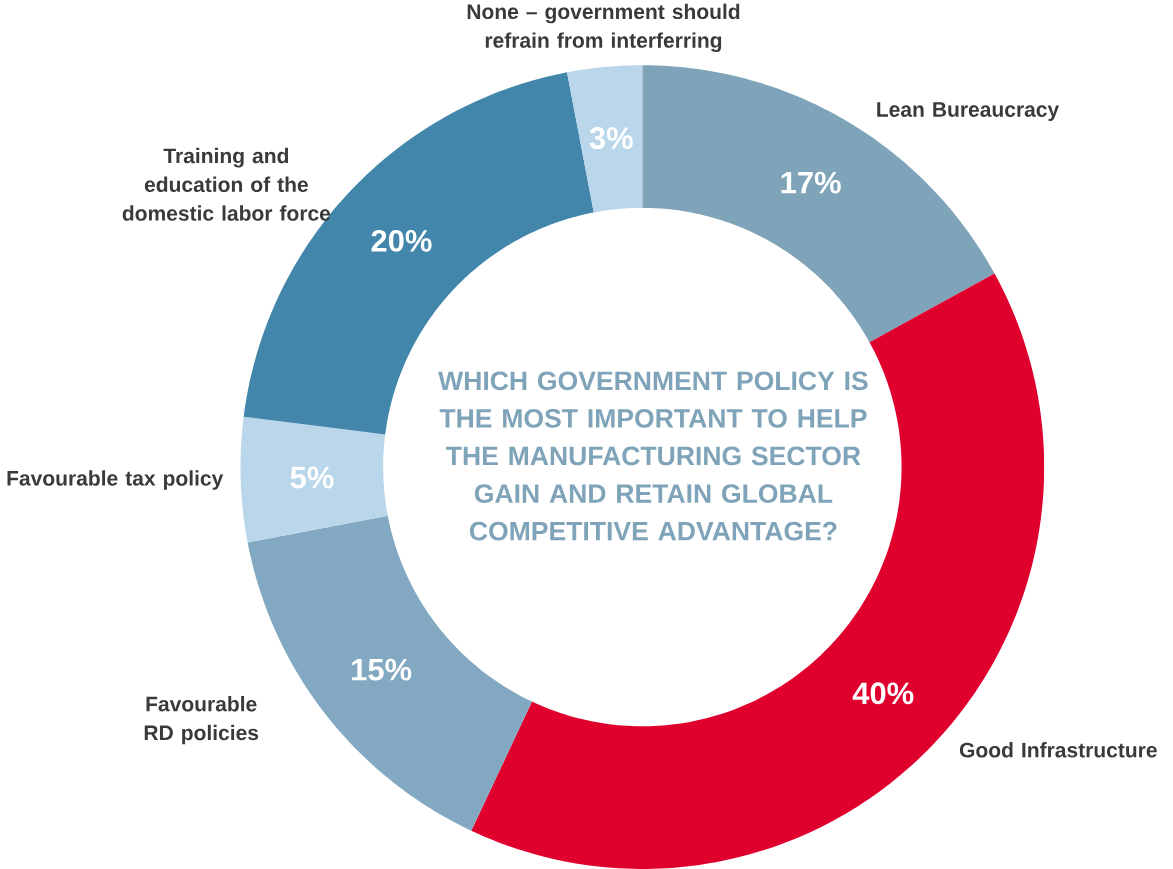  I want to click on data-label: 5%, so click(312, 477).